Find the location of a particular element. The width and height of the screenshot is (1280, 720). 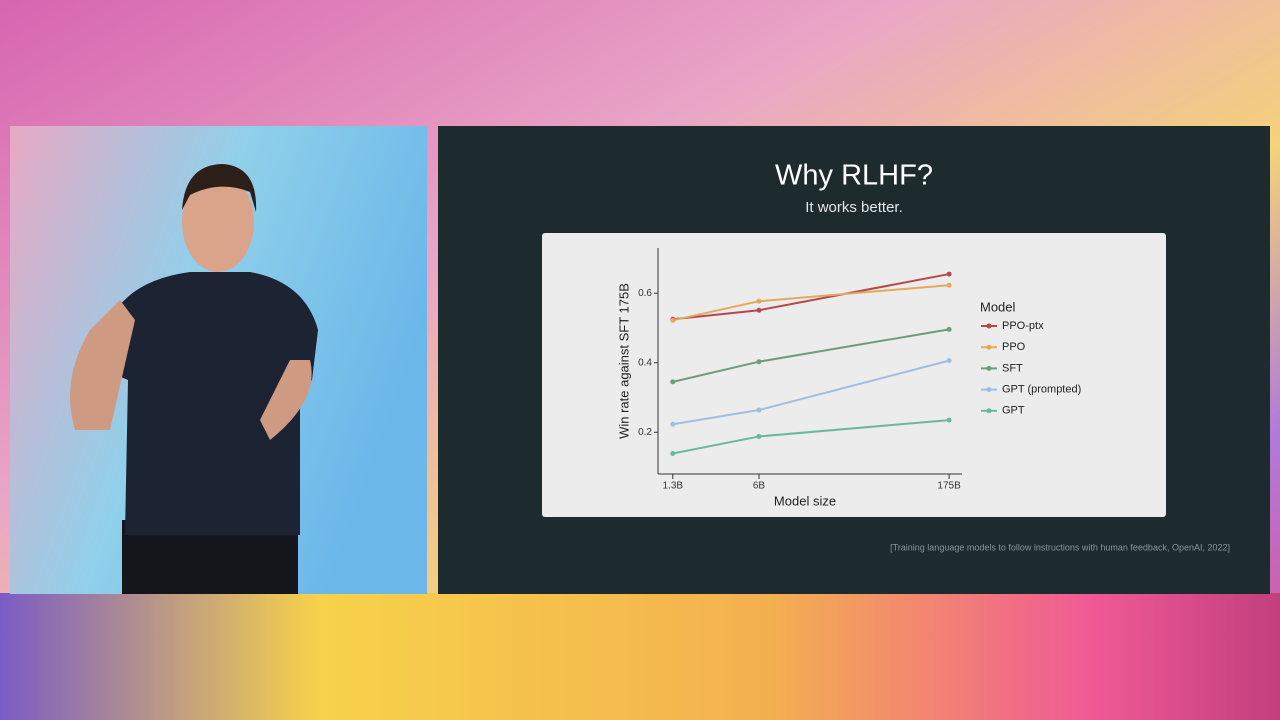

x-tick-label: 1.3B is located at coordinates (672, 486).